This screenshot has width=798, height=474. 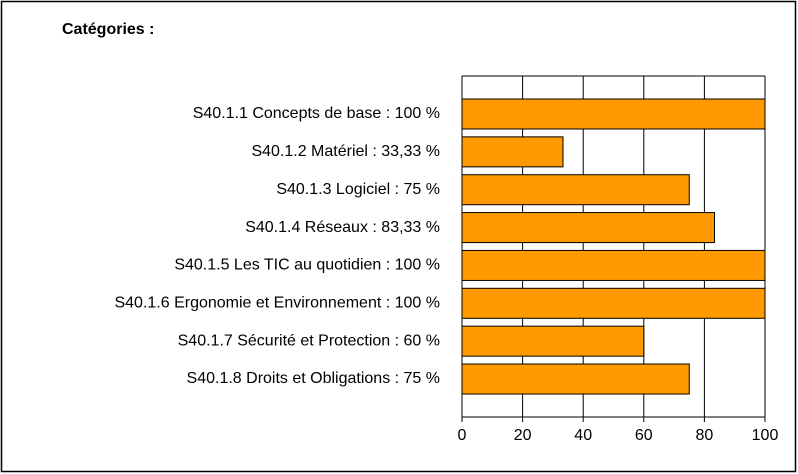 I want to click on y-tick-label: S40.1.5 Les TIC au quotidien : 100 %, so click(x=307, y=265).